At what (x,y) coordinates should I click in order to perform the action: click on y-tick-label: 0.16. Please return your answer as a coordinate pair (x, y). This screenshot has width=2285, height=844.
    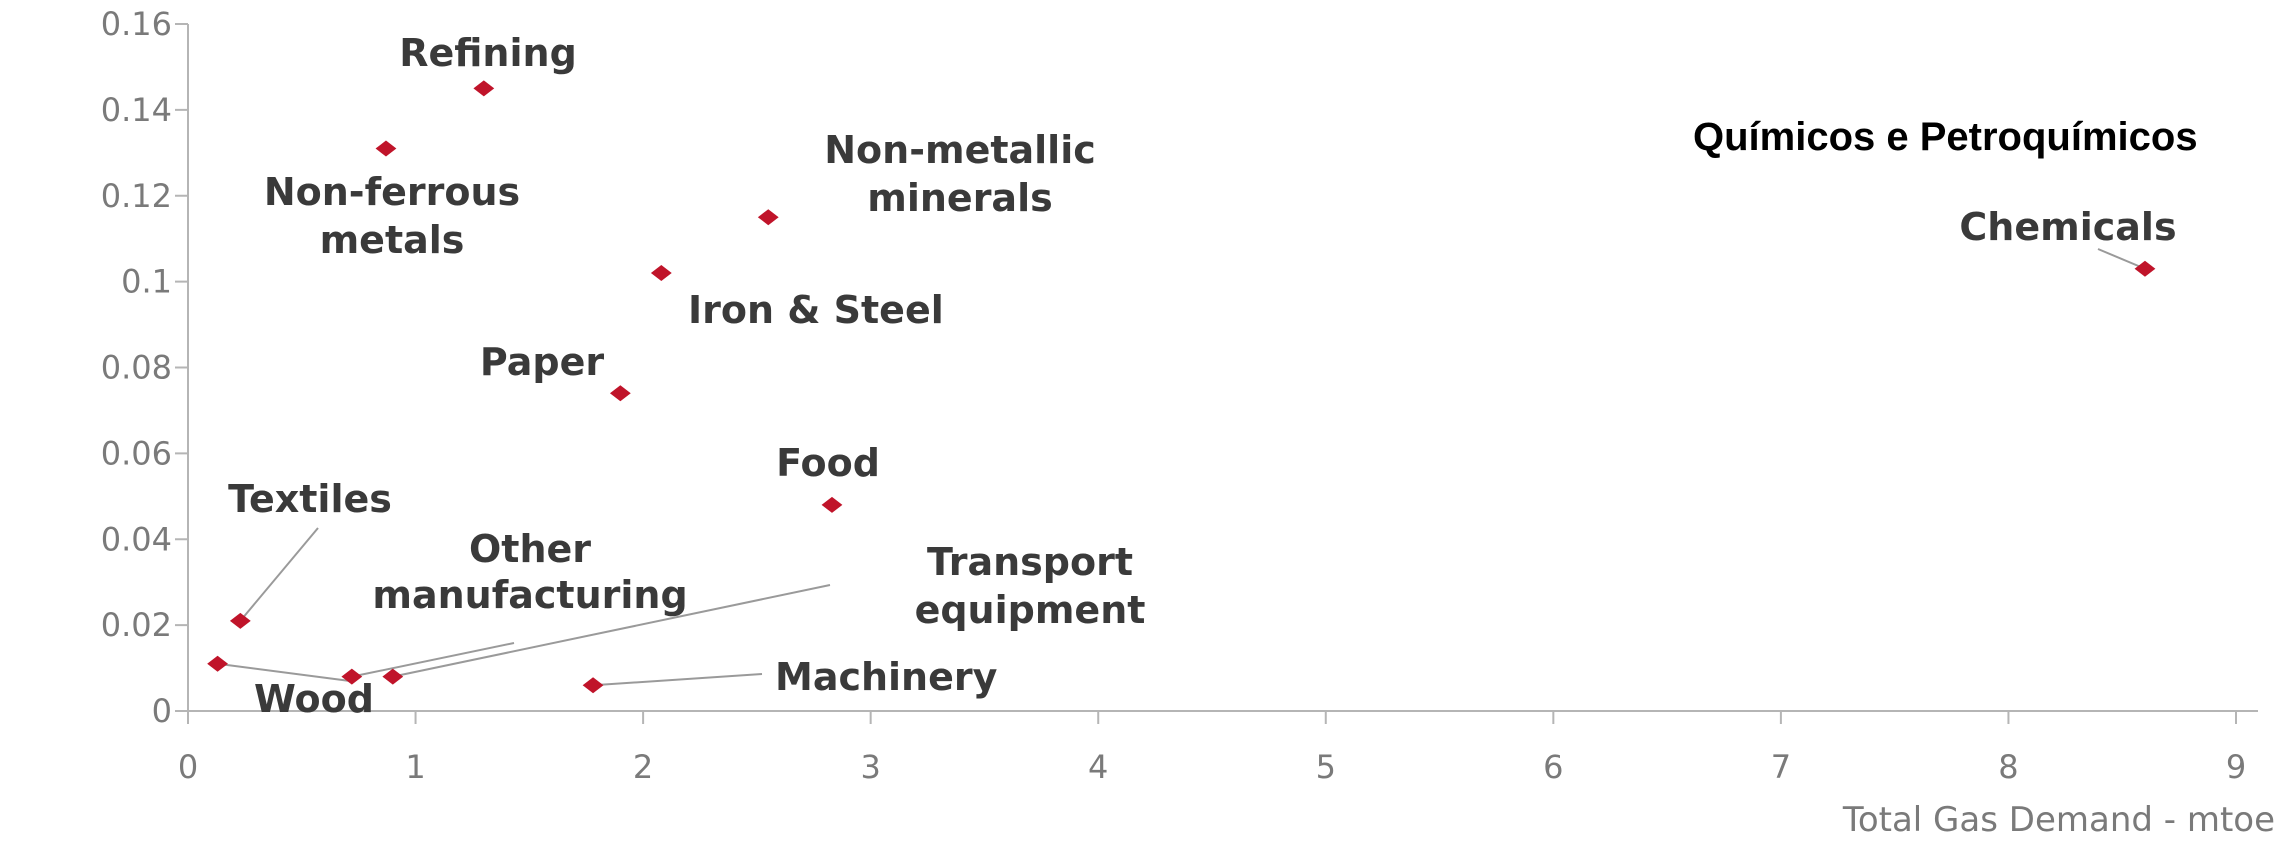
    Looking at the image, I should click on (136, 24).